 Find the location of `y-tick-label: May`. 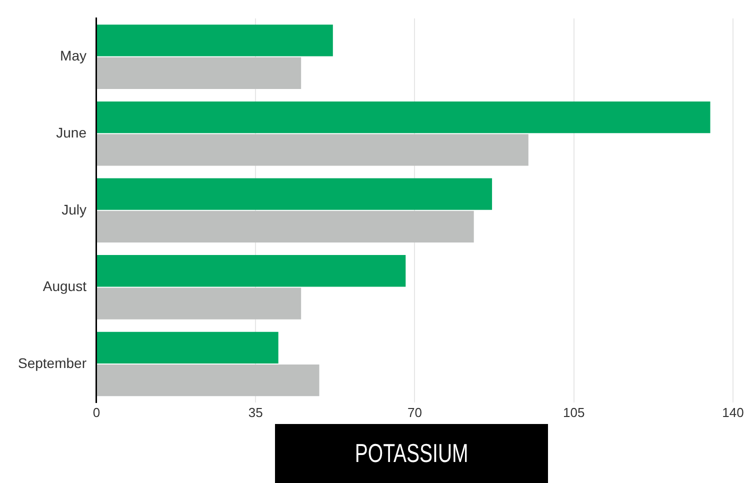

y-tick-label: May is located at coordinates (73, 56).